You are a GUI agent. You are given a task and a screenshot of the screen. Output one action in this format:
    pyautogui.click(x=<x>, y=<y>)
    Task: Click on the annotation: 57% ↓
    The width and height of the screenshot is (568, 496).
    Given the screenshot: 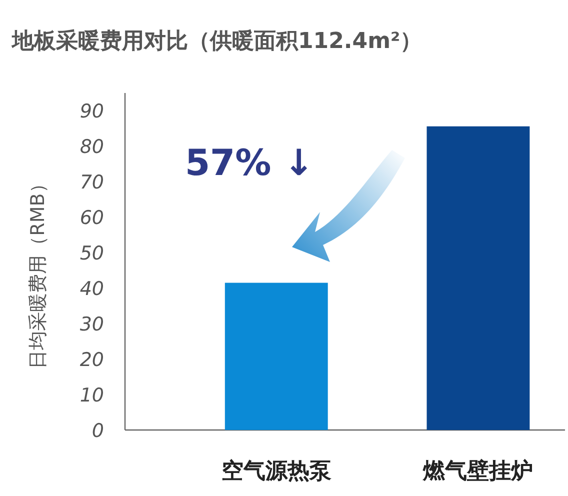 What is the action you would take?
    pyautogui.click(x=249, y=163)
    